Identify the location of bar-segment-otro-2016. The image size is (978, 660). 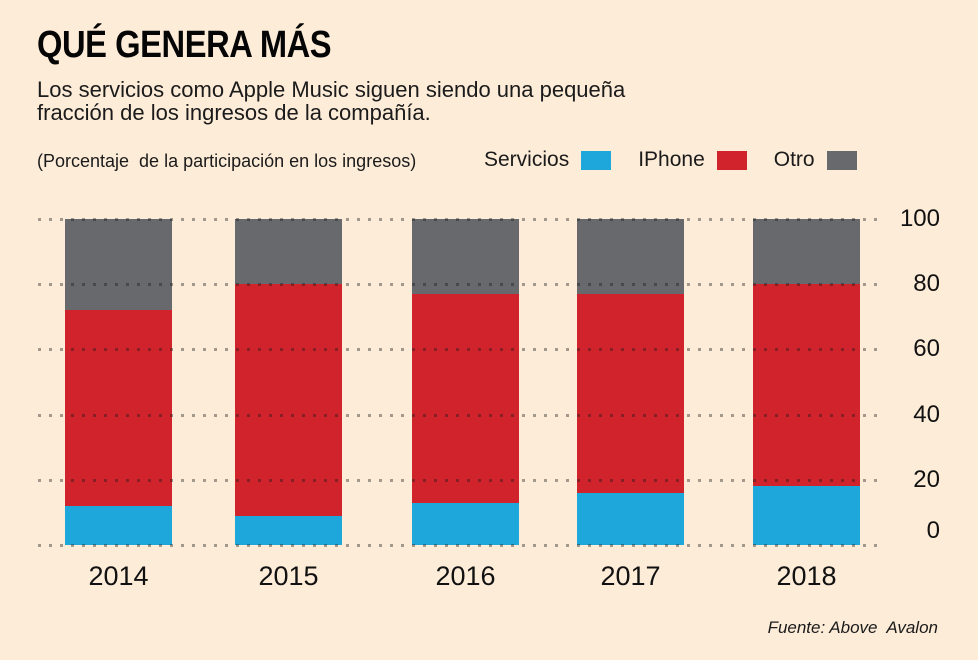
(465, 256).